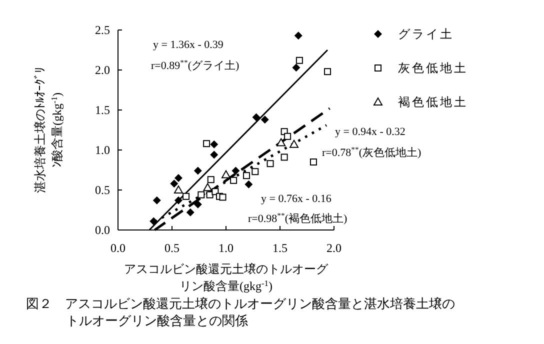 The image size is (544, 344). Describe the element at coordinates (240, 312) in the screenshot. I see `text: 図２ アスコルビン酸還元土壌のトルオーグリン酸含量と湛水培養土壌のトルオーグリン酸含量との関係` at that location.